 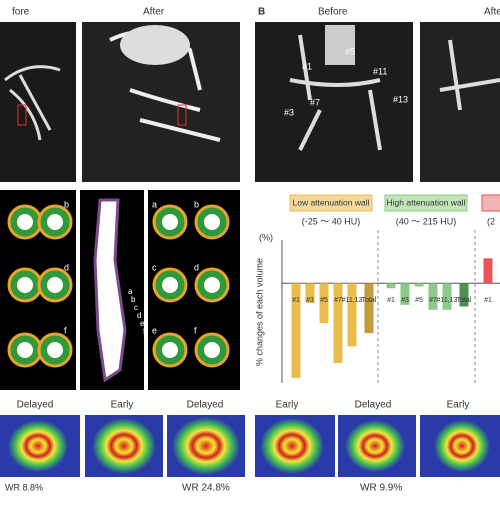 What do you see at coordinates (380, 71) in the screenshot?
I see `vessel-label: #11` at bounding box center [380, 71].